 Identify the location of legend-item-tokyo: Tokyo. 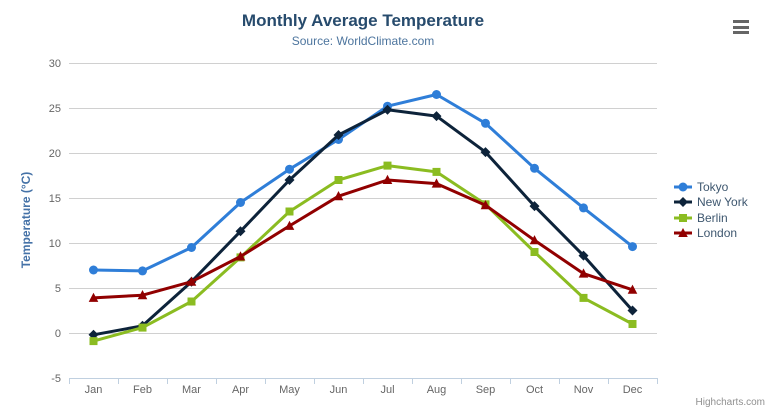
(711, 187).